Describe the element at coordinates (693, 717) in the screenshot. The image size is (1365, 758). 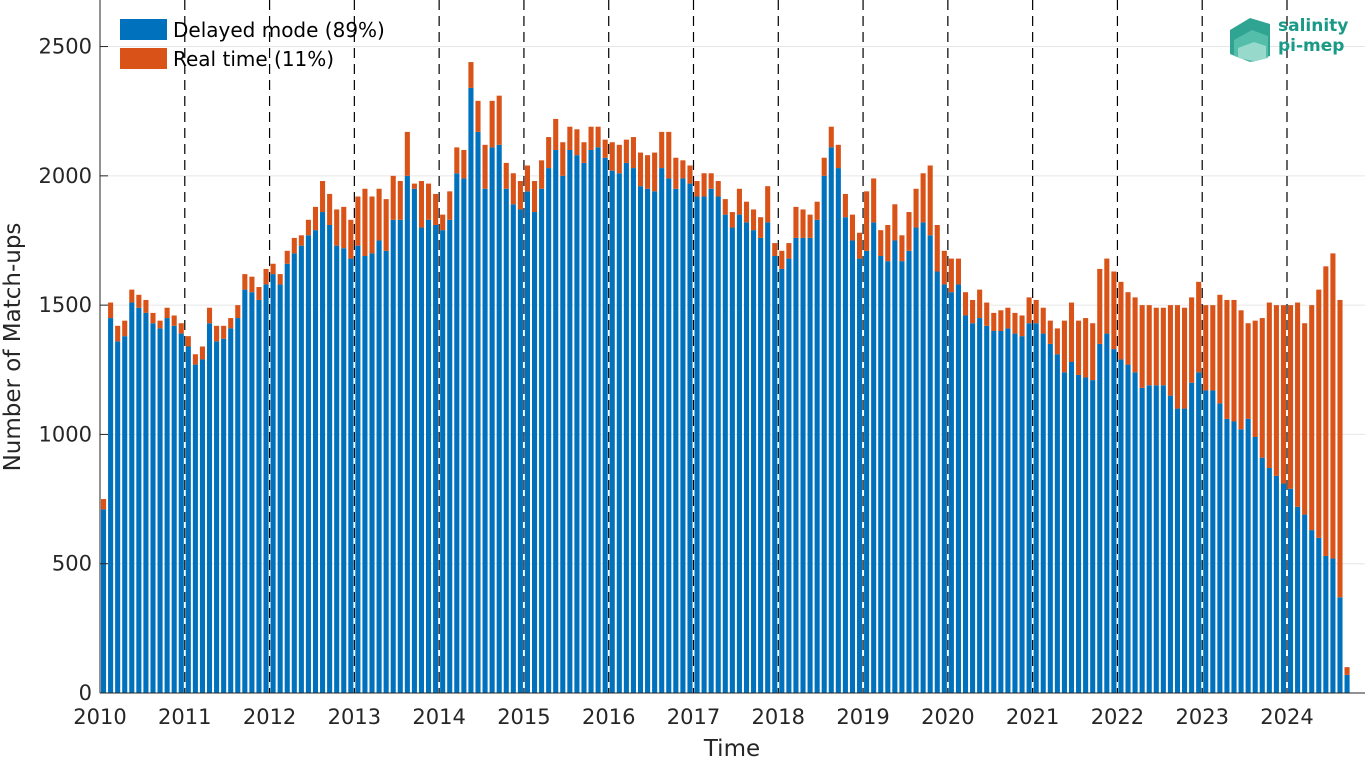
I see `x-tick-label: 2017` at that location.